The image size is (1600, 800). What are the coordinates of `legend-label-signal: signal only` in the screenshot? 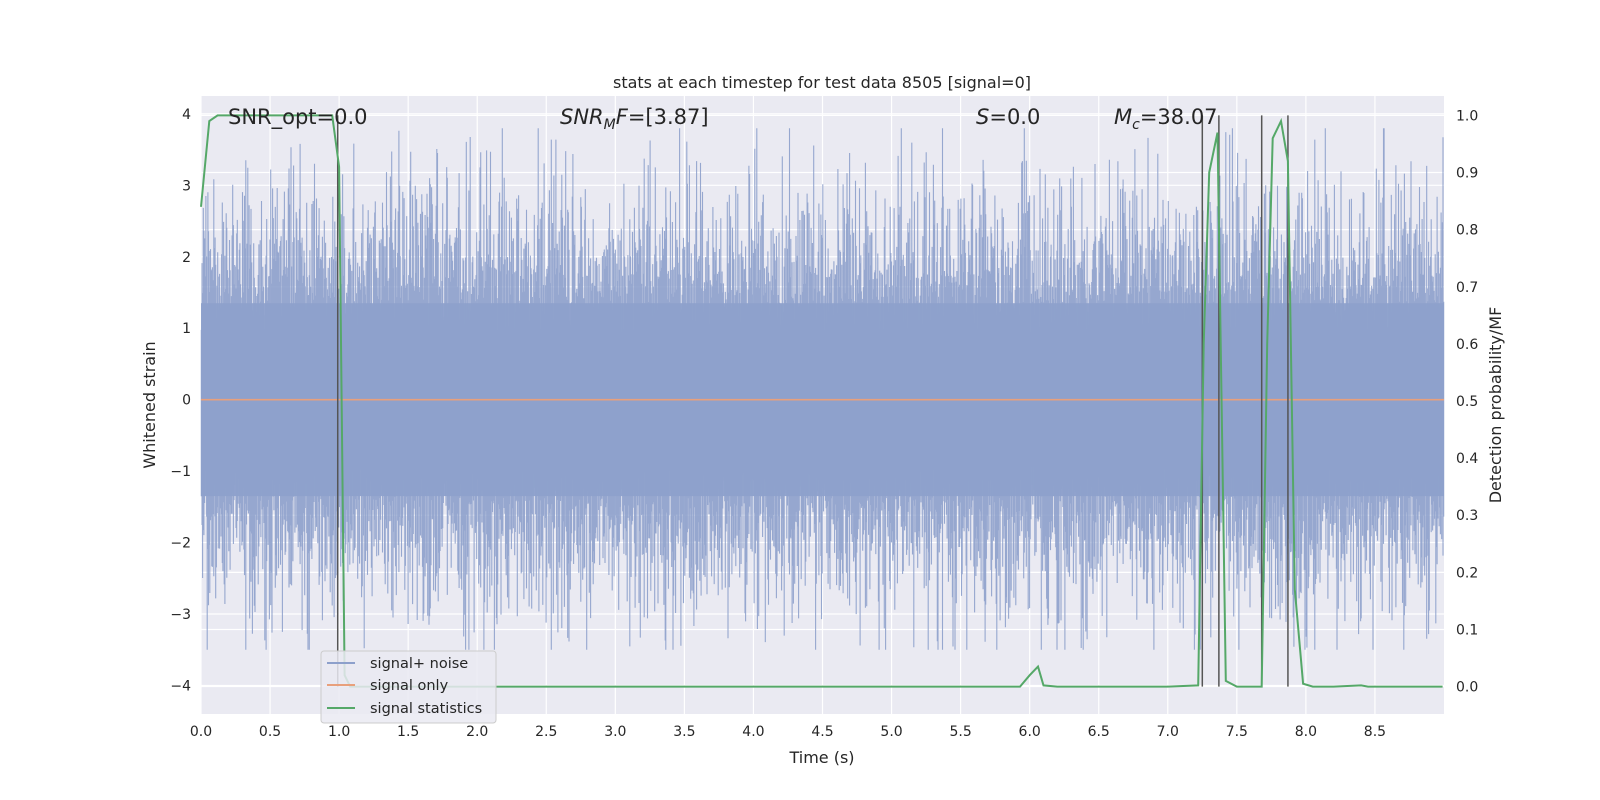 It's located at (409, 686).